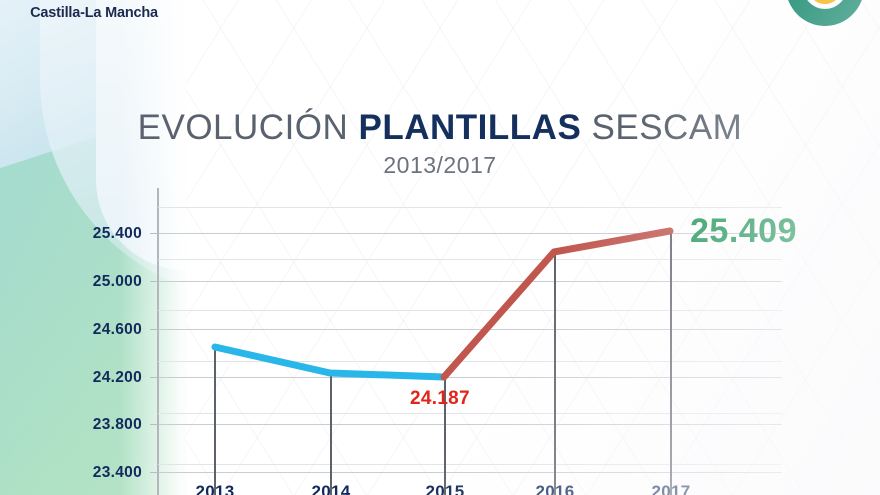 The width and height of the screenshot is (880, 495). What do you see at coordinates (445, 488) in the screenshot?
I see `x-axis-label-2015: 2015` at bounding box center [445, 488].